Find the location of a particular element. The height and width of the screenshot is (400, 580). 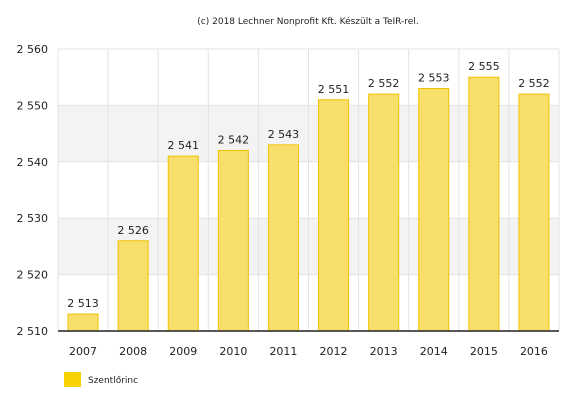

x-tick-label: 2010 is located at coordinates (233, 351).